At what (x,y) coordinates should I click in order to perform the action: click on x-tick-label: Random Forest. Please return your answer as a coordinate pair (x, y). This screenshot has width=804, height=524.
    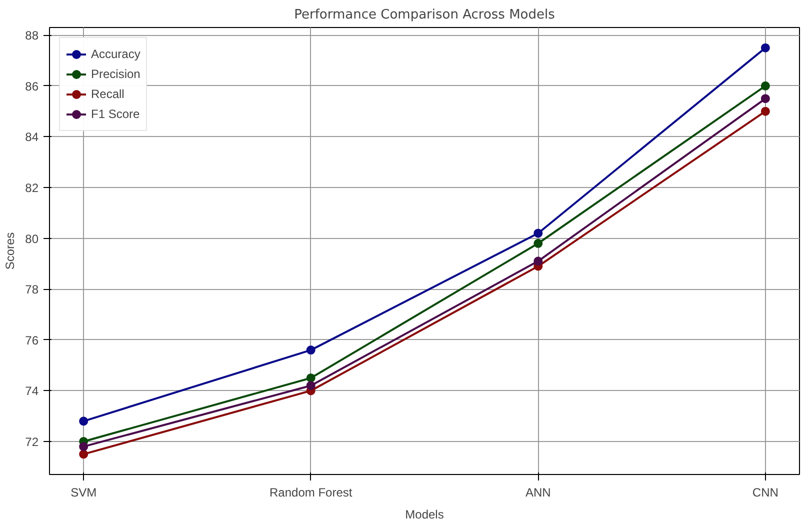
    Looking at the image, I should click on (311, 493).